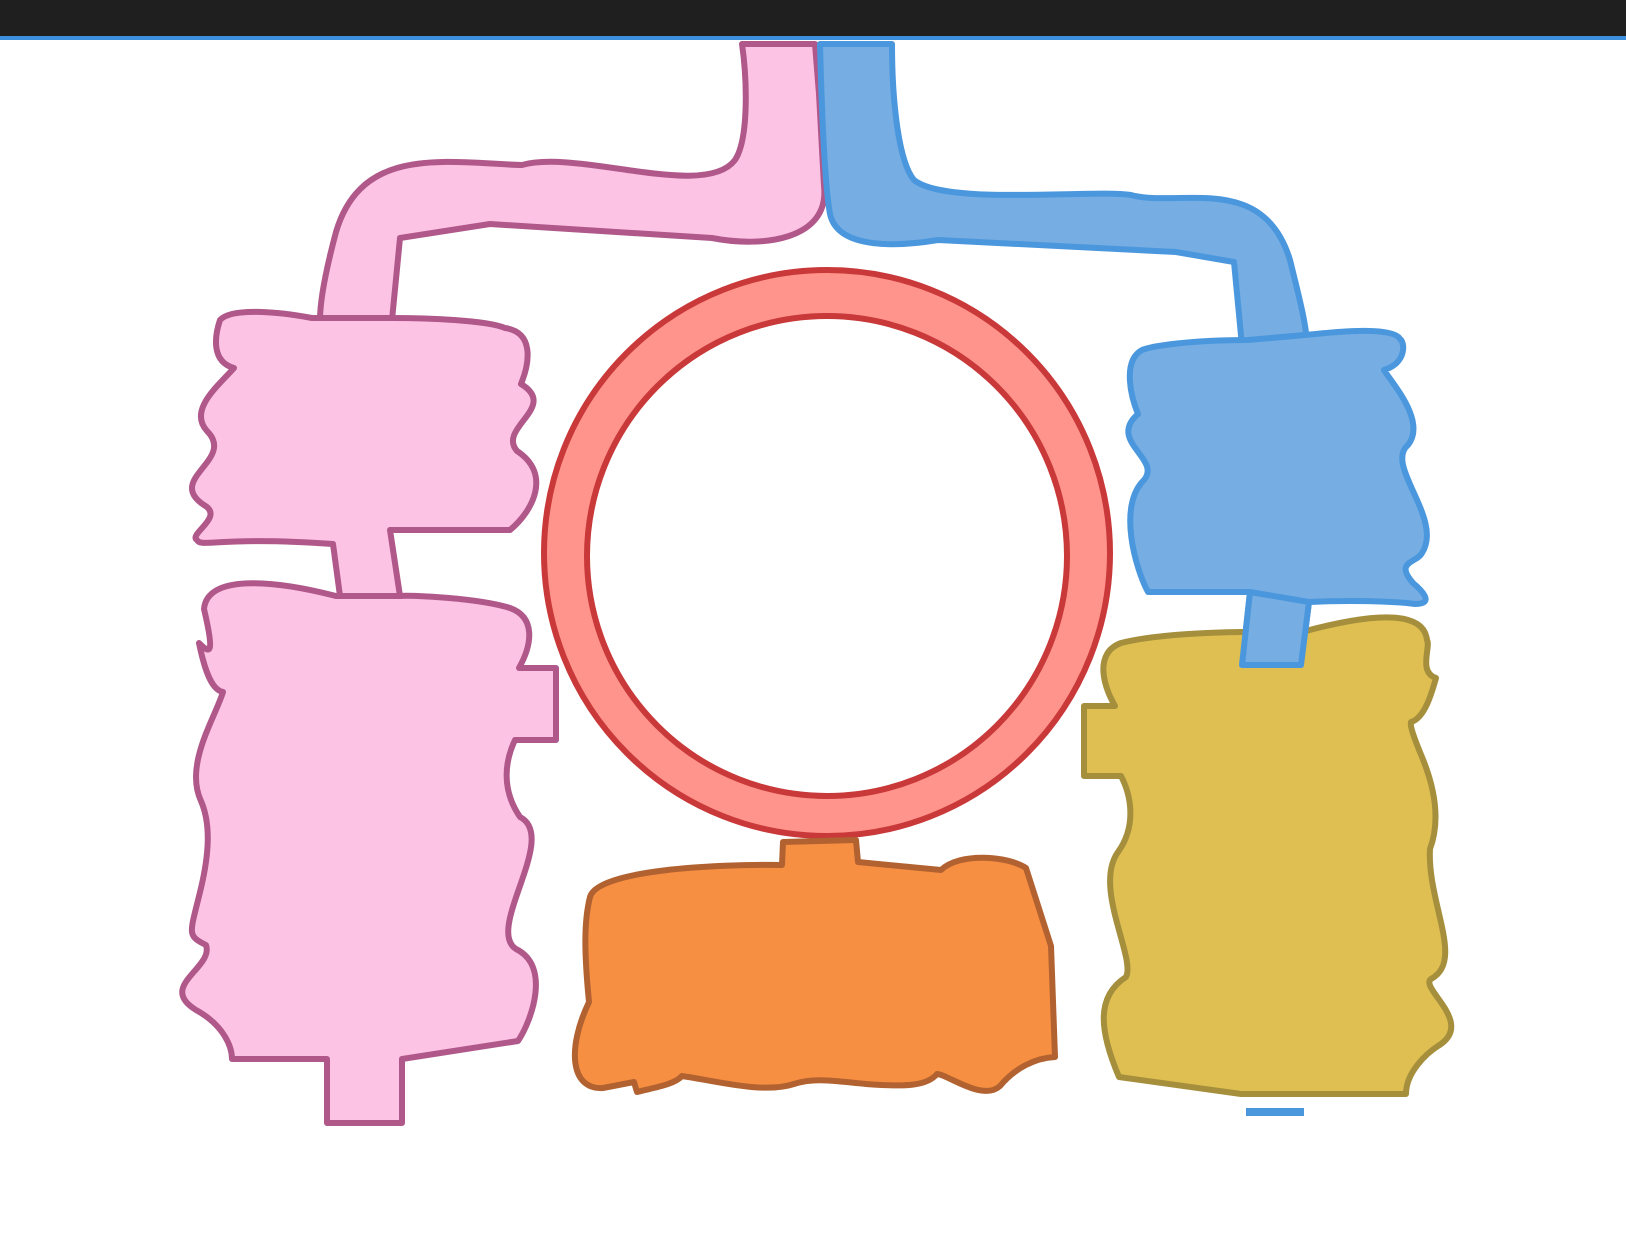  What do you see at coordinates (572, 182) in the screenshot?
I see `pink-top-connector` at bounding box center [572, 182].